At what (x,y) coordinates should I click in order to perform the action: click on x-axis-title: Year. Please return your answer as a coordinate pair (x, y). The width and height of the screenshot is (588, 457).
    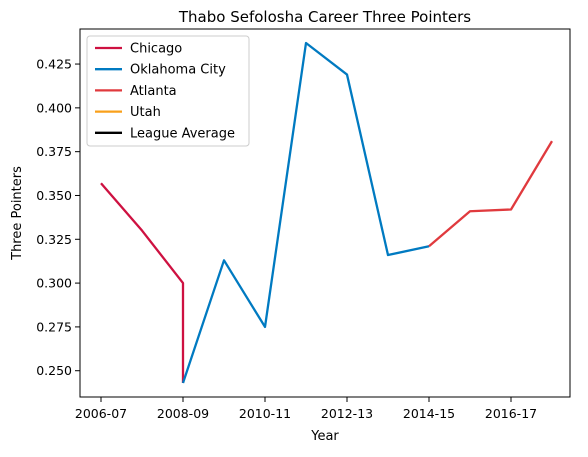
    Looking at the image, I should click on (324, 436).